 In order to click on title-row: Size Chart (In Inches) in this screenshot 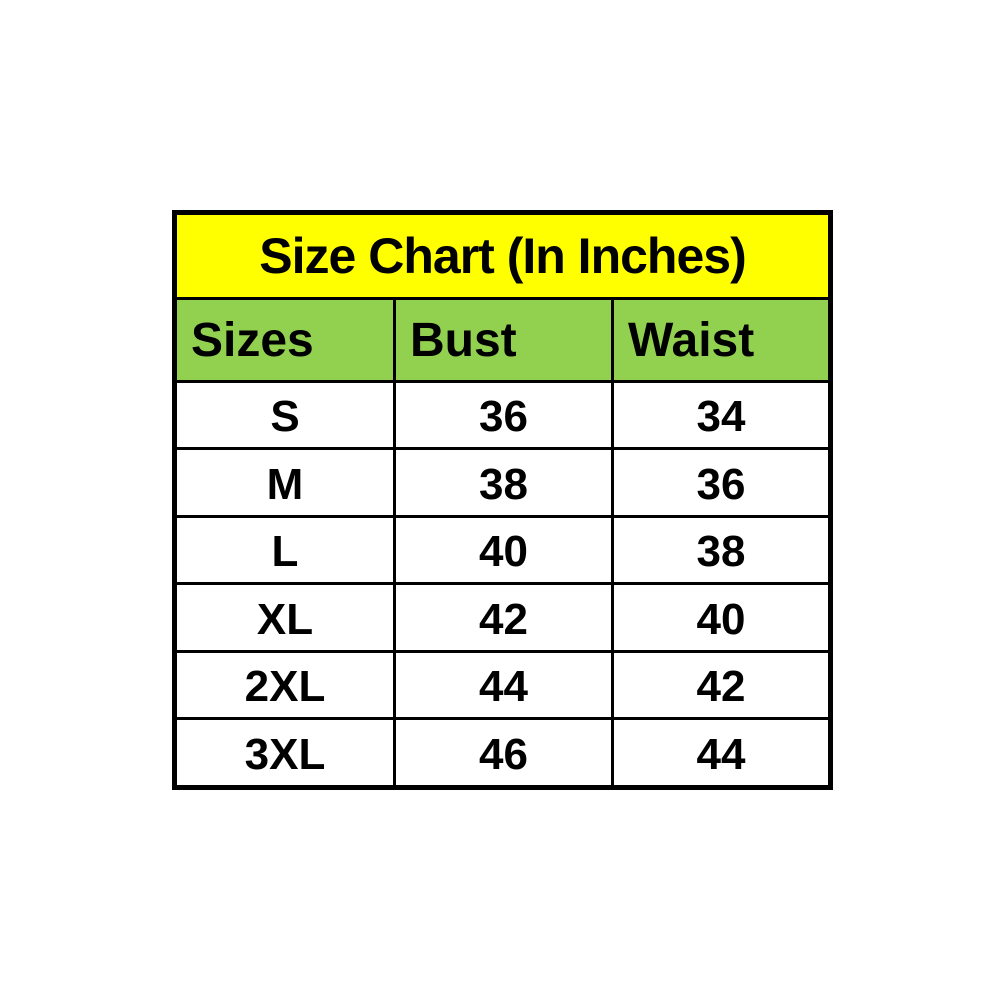, I will do `click(502, 255)`.